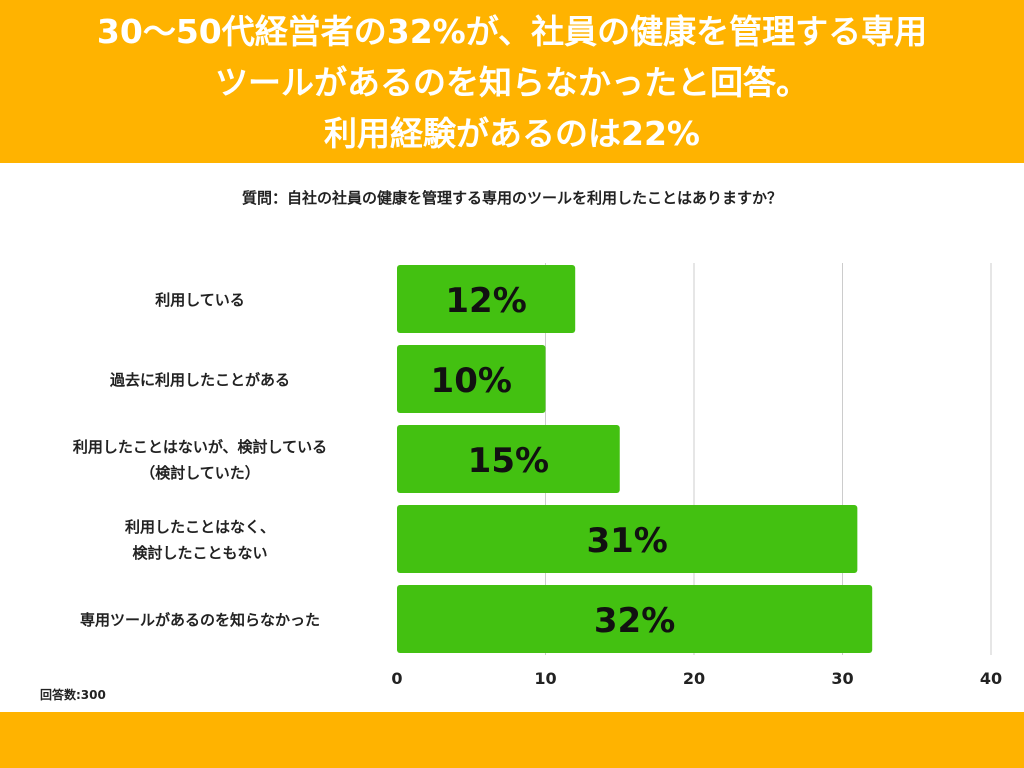 This screenshot has height=768, width=1024. What do you see at coordinates (199, 553) in the screenshot?
I see `category-label: 検討したこともない` at bounding box center [199, 553].